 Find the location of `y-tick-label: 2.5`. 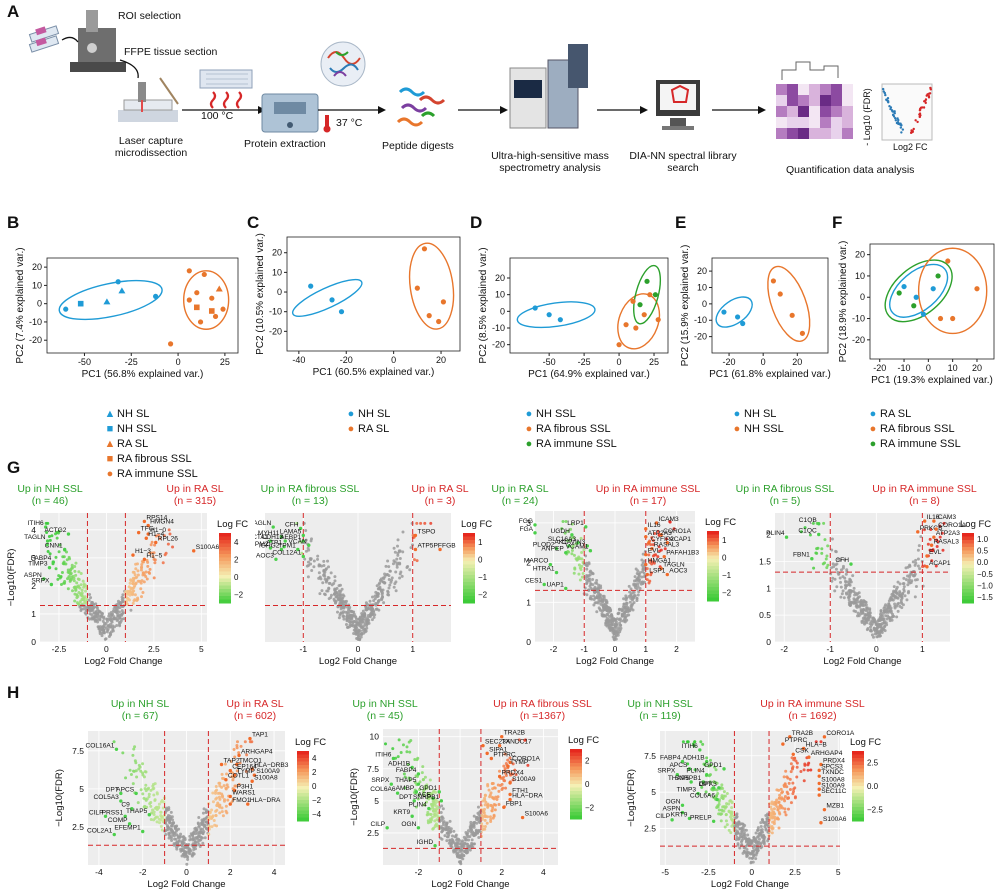

y-tick-label: 2.5 is located at coordinates (650, 829).